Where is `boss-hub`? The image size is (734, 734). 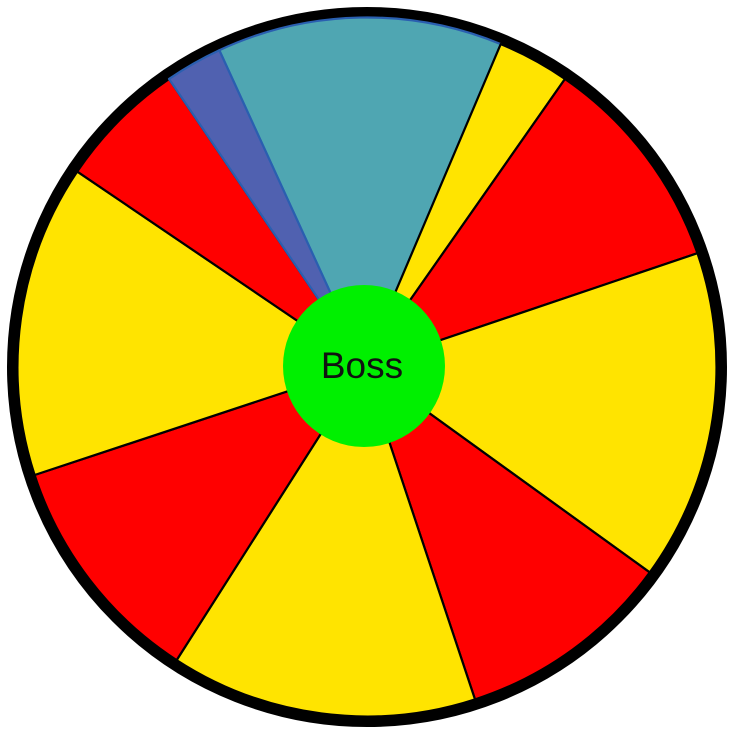 boss-hub is located at coordinates (364, 366).